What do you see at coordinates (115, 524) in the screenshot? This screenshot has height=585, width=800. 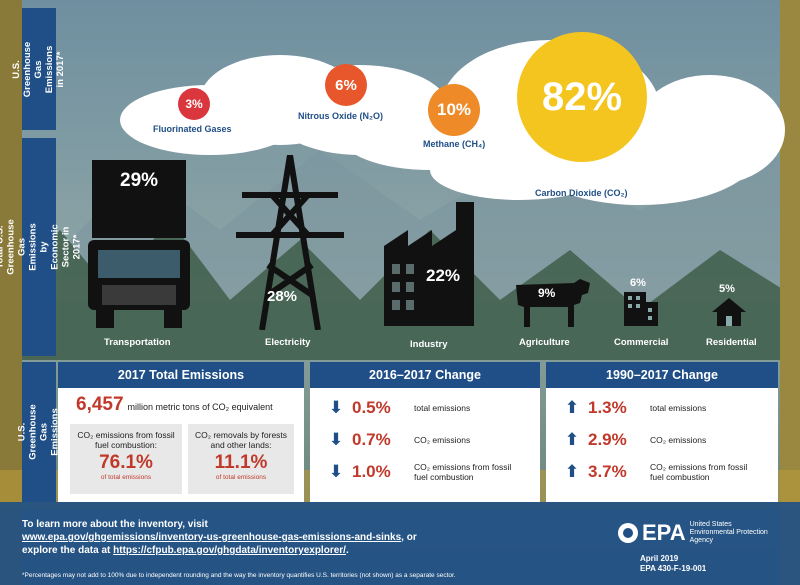 I see `footer-line1: To learn more about the inventory, visit` at bounding box center [115, 524].